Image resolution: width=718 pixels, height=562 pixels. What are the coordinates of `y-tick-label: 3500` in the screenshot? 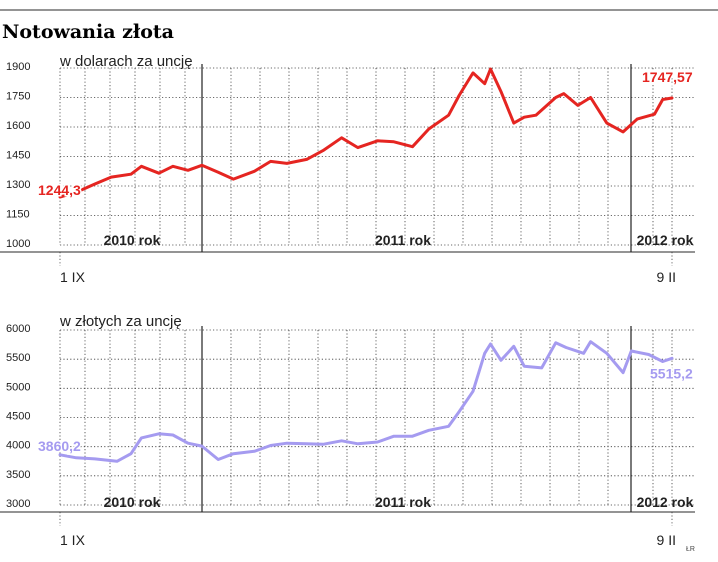 It's located at (18, 475).